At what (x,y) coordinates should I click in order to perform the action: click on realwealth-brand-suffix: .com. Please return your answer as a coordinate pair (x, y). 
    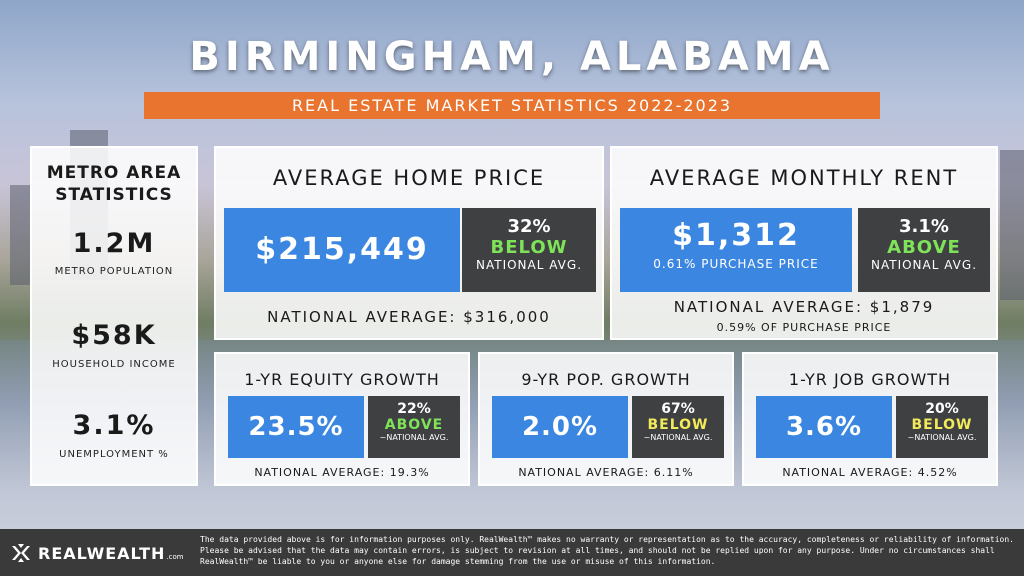
    Looking at the image, I should click on (175, 557).